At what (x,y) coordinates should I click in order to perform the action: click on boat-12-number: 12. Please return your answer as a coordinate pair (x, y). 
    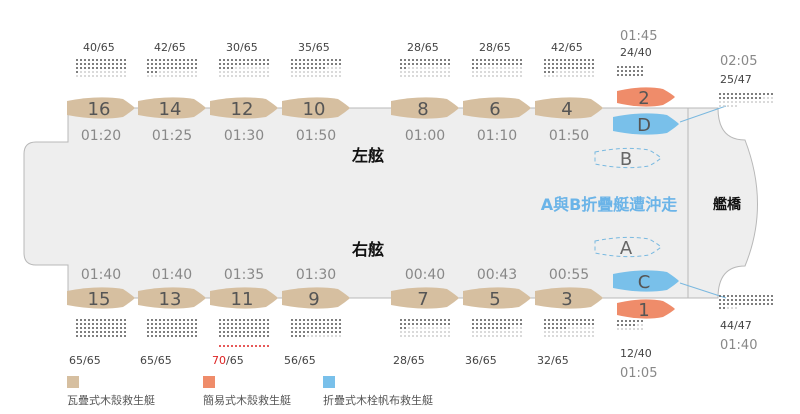
    Looking at the image, I should click on (242, 109).